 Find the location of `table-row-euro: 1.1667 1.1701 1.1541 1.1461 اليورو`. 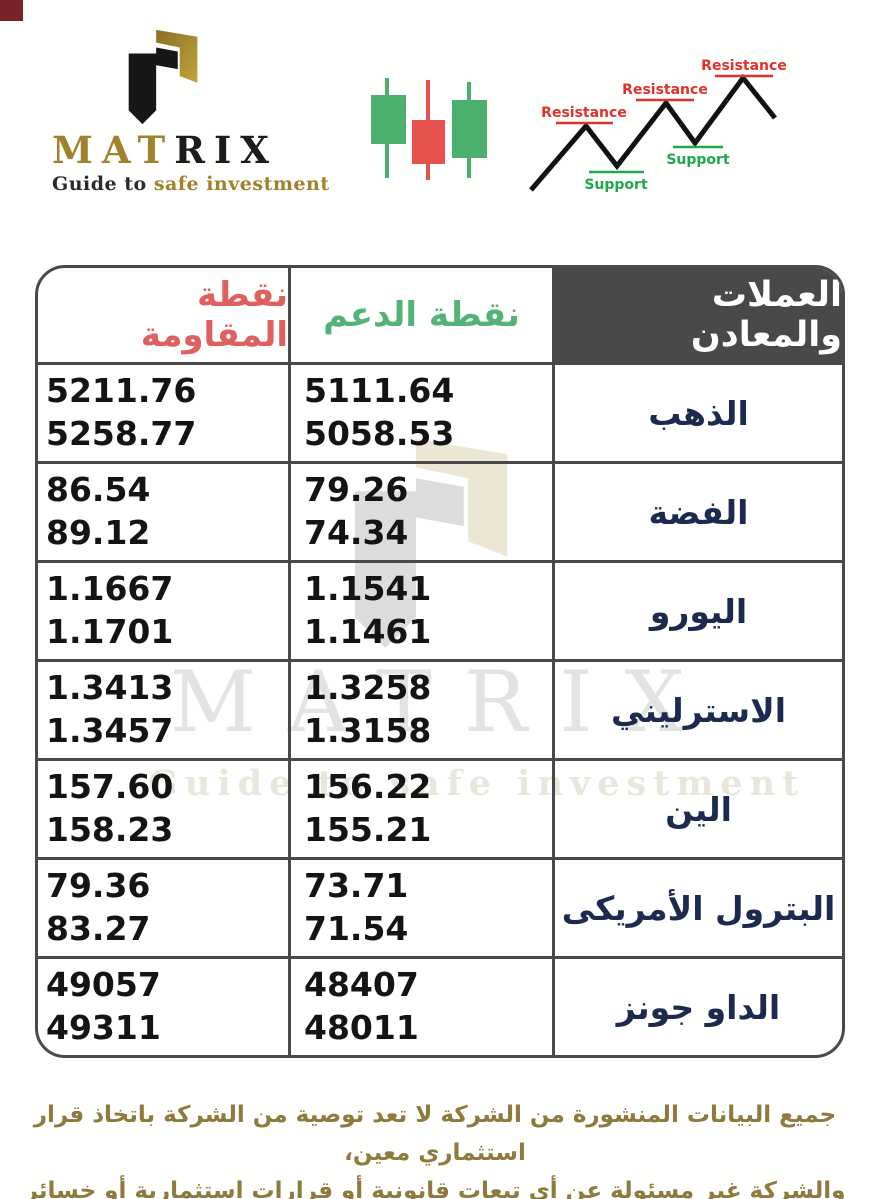

table-row-euro: 1.1667 1.1701 1.1541 1.1461 اليورو is located at coordinates (440, 612).